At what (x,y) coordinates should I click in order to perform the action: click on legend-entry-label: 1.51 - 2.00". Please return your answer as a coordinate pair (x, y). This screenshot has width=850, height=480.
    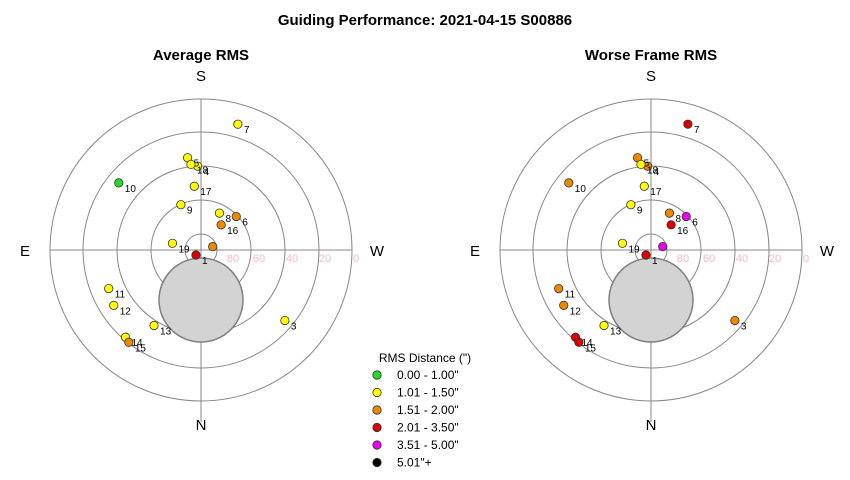
    Looking at the image, I should click on (428, 410).